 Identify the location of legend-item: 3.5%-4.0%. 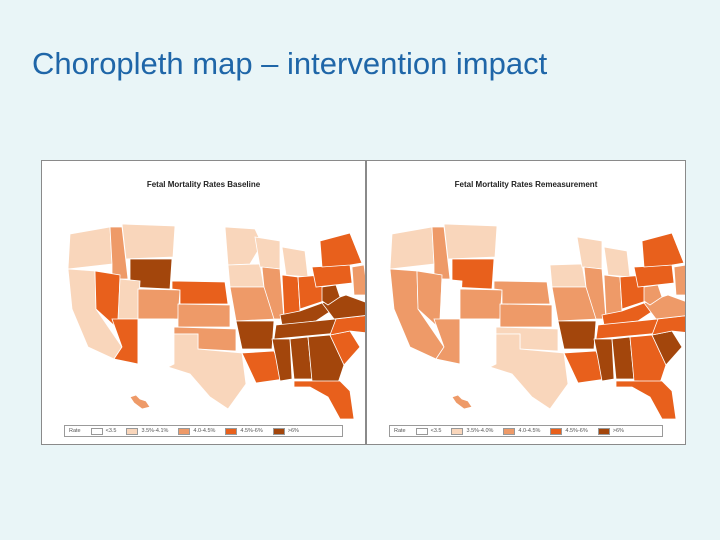
(472, 431).